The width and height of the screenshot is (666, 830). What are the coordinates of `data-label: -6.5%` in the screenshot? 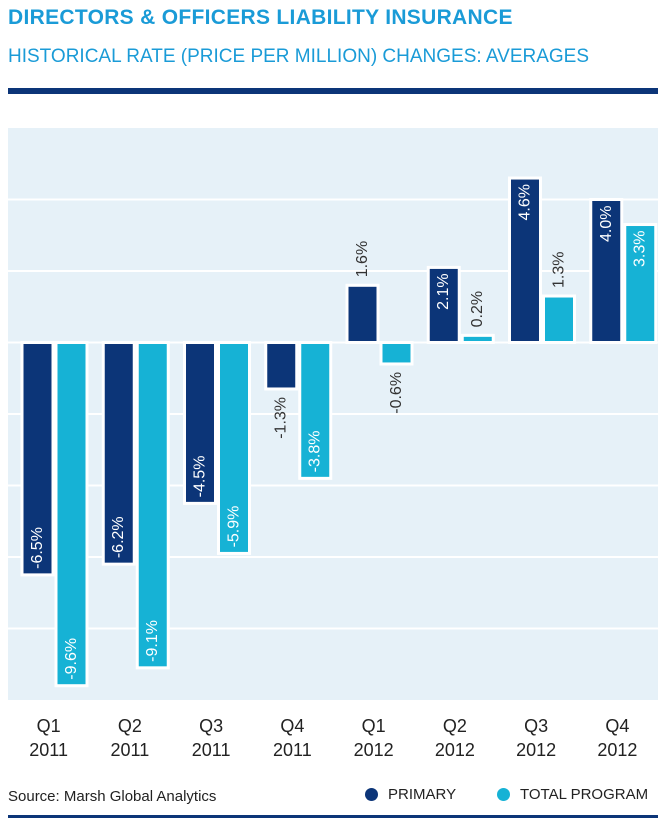 It's located at (37, 548).